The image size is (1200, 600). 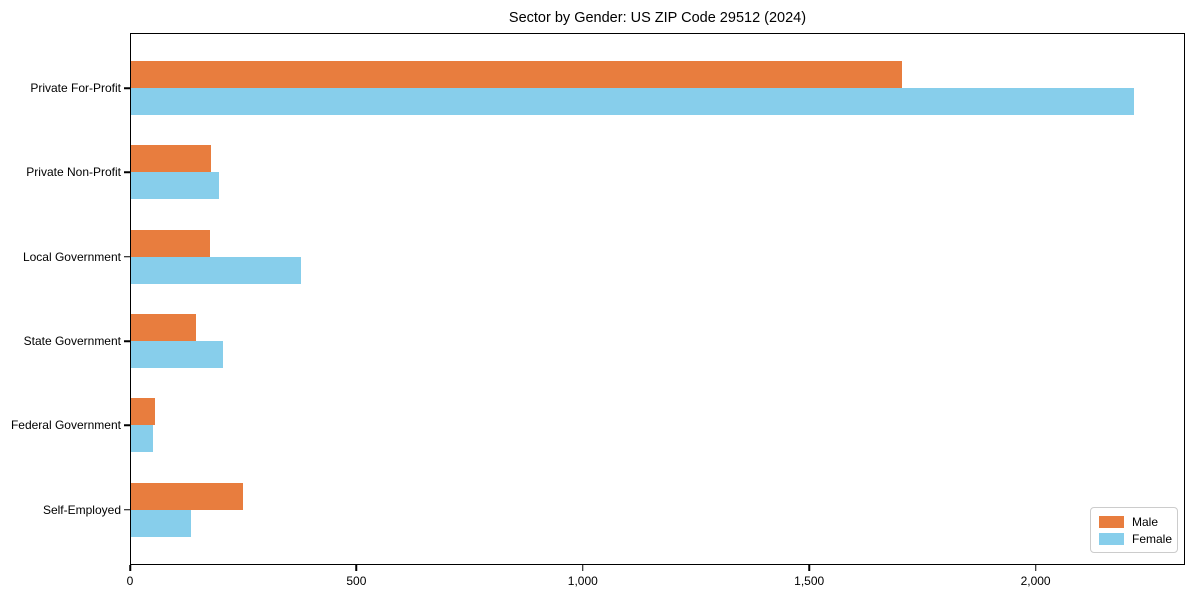 I want to click on category-row: Self-Employed, so click(x=613, y=510).